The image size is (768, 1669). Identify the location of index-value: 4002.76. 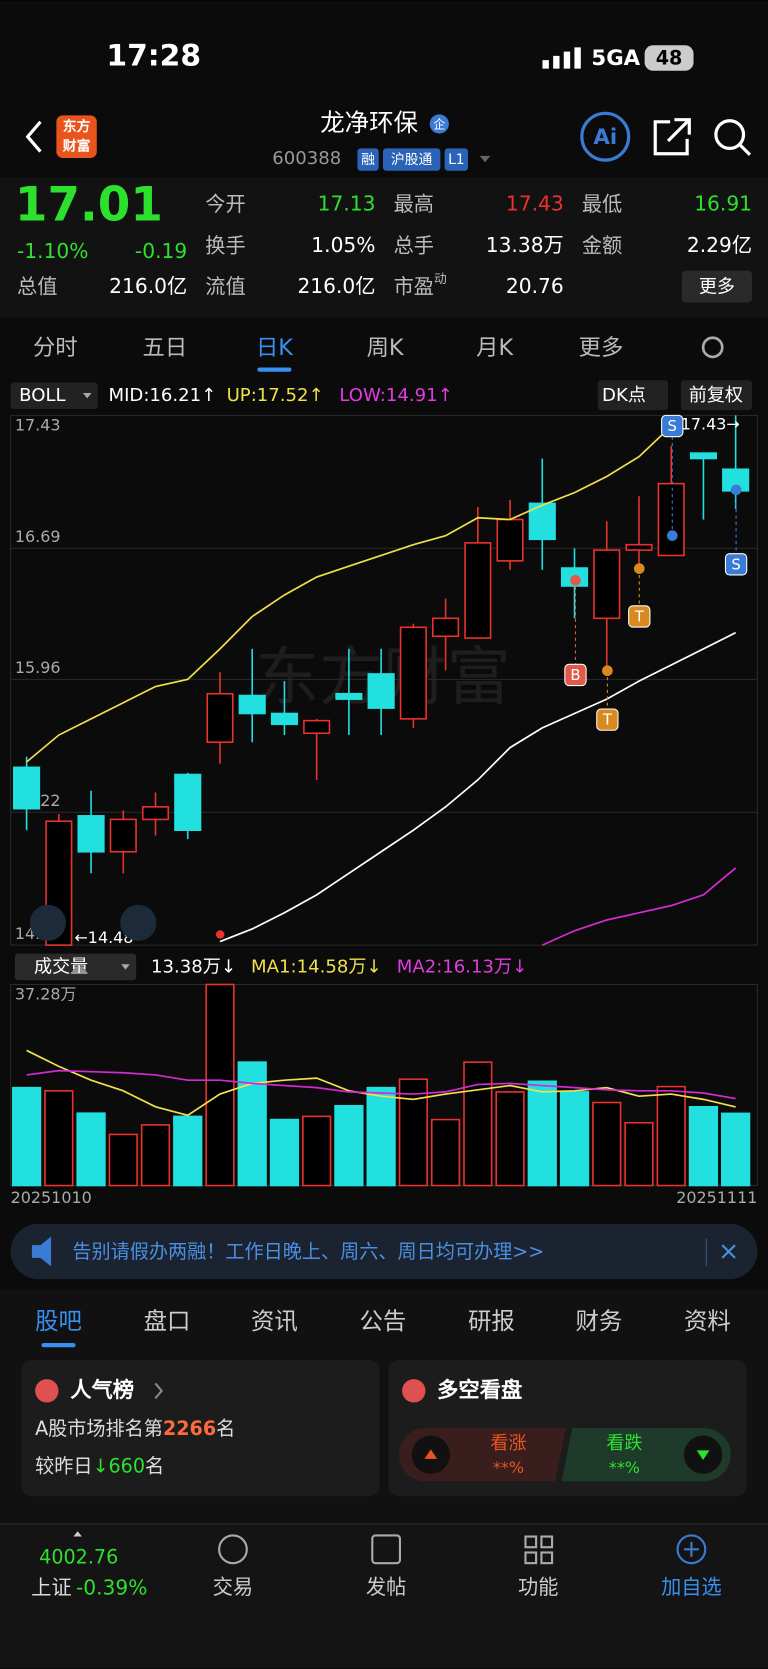
(78, 1556).